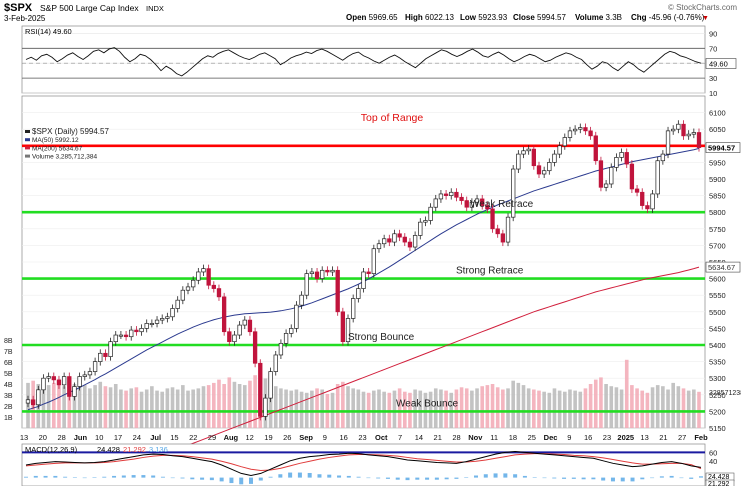 This screenshot has width=741, height=486. I want to click on volume-tick-label: 4B, so click(8, 385).